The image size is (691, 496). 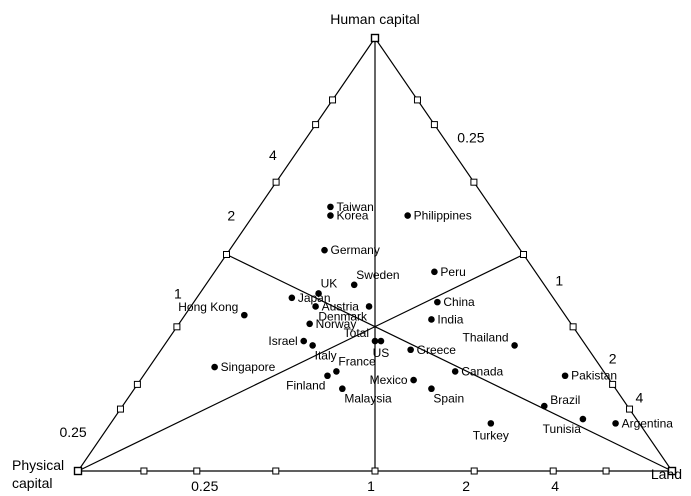 What do you see at coordinates (371, 486) in the screenshot?
I see `ratio-label-bottom-9: 1` at bounding box center [371, 486].